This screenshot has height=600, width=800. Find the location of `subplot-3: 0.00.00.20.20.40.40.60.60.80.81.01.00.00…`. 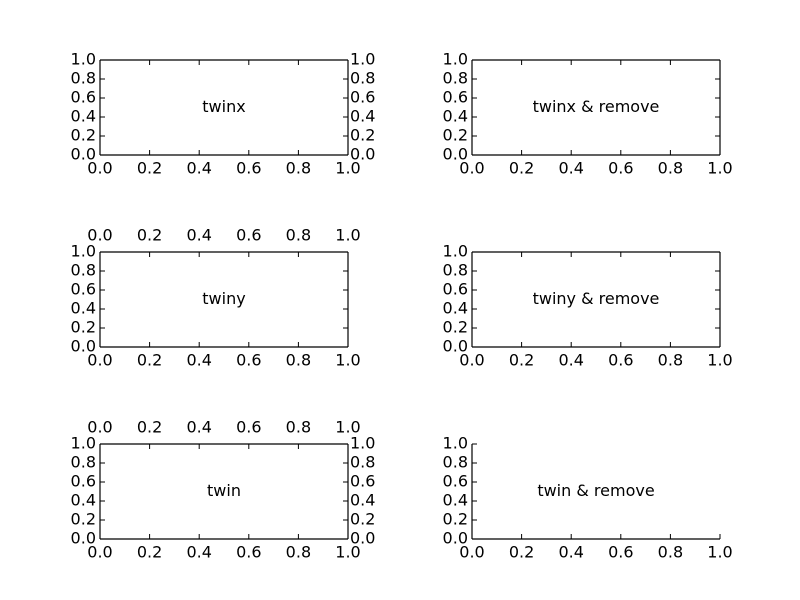

subplot-3: 0.00.00.20.20.40.40.60.60.80.81.01.00.00… is located at coordinates (216, 298).